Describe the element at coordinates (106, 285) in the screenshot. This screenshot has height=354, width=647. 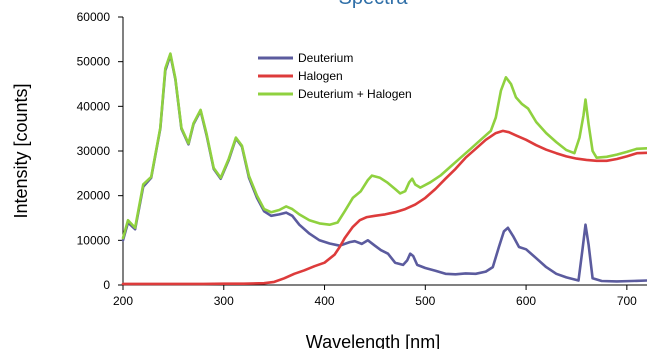
I see `y-tick-label: 0` at that location.